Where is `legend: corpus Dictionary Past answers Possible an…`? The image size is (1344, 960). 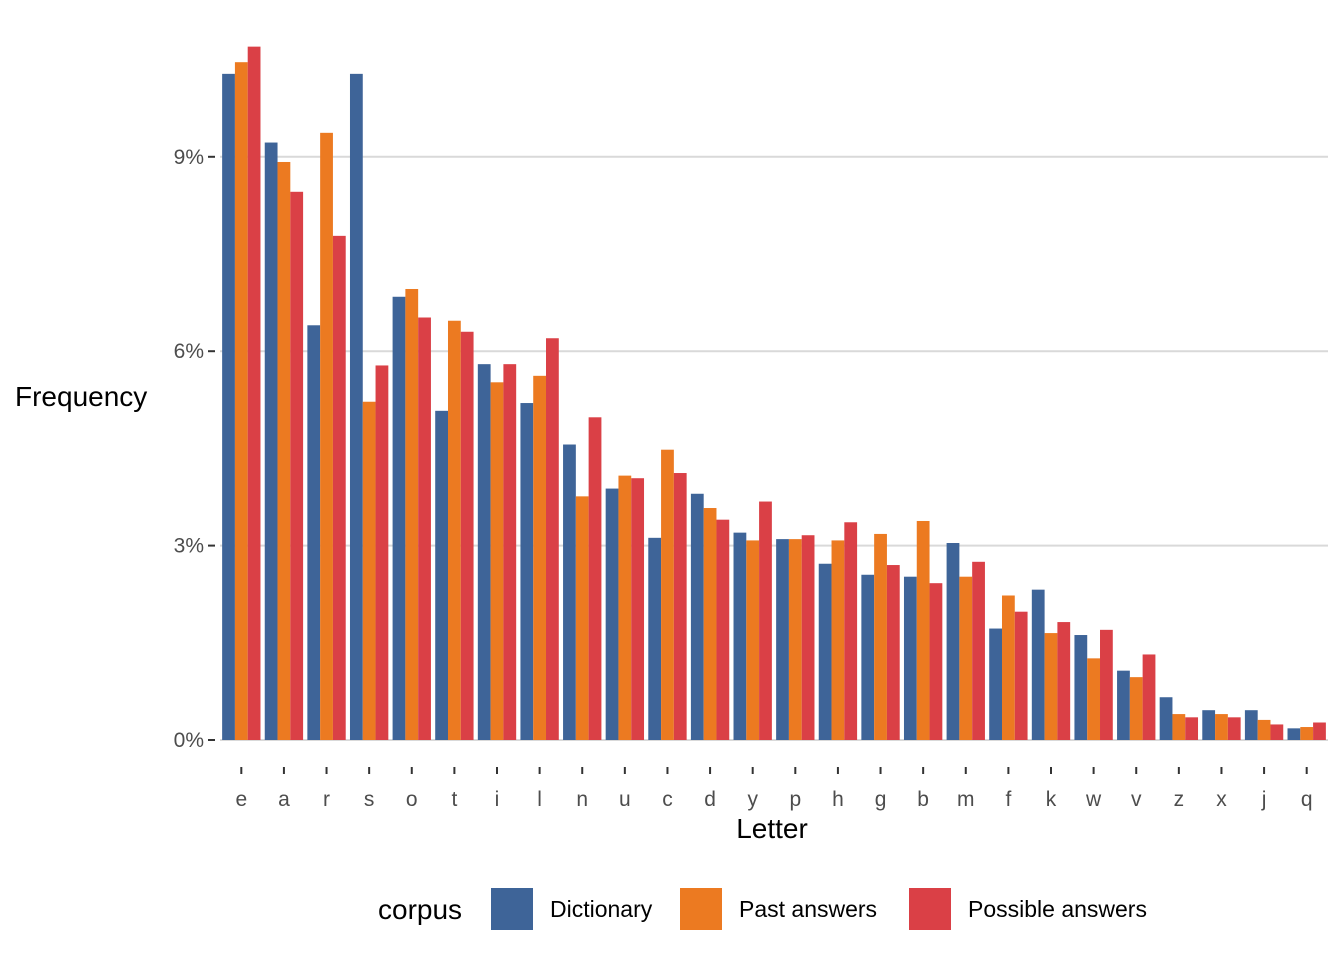 legend: corpus Dictionary Past answers Possible an… is located at coordinates (762, 909).